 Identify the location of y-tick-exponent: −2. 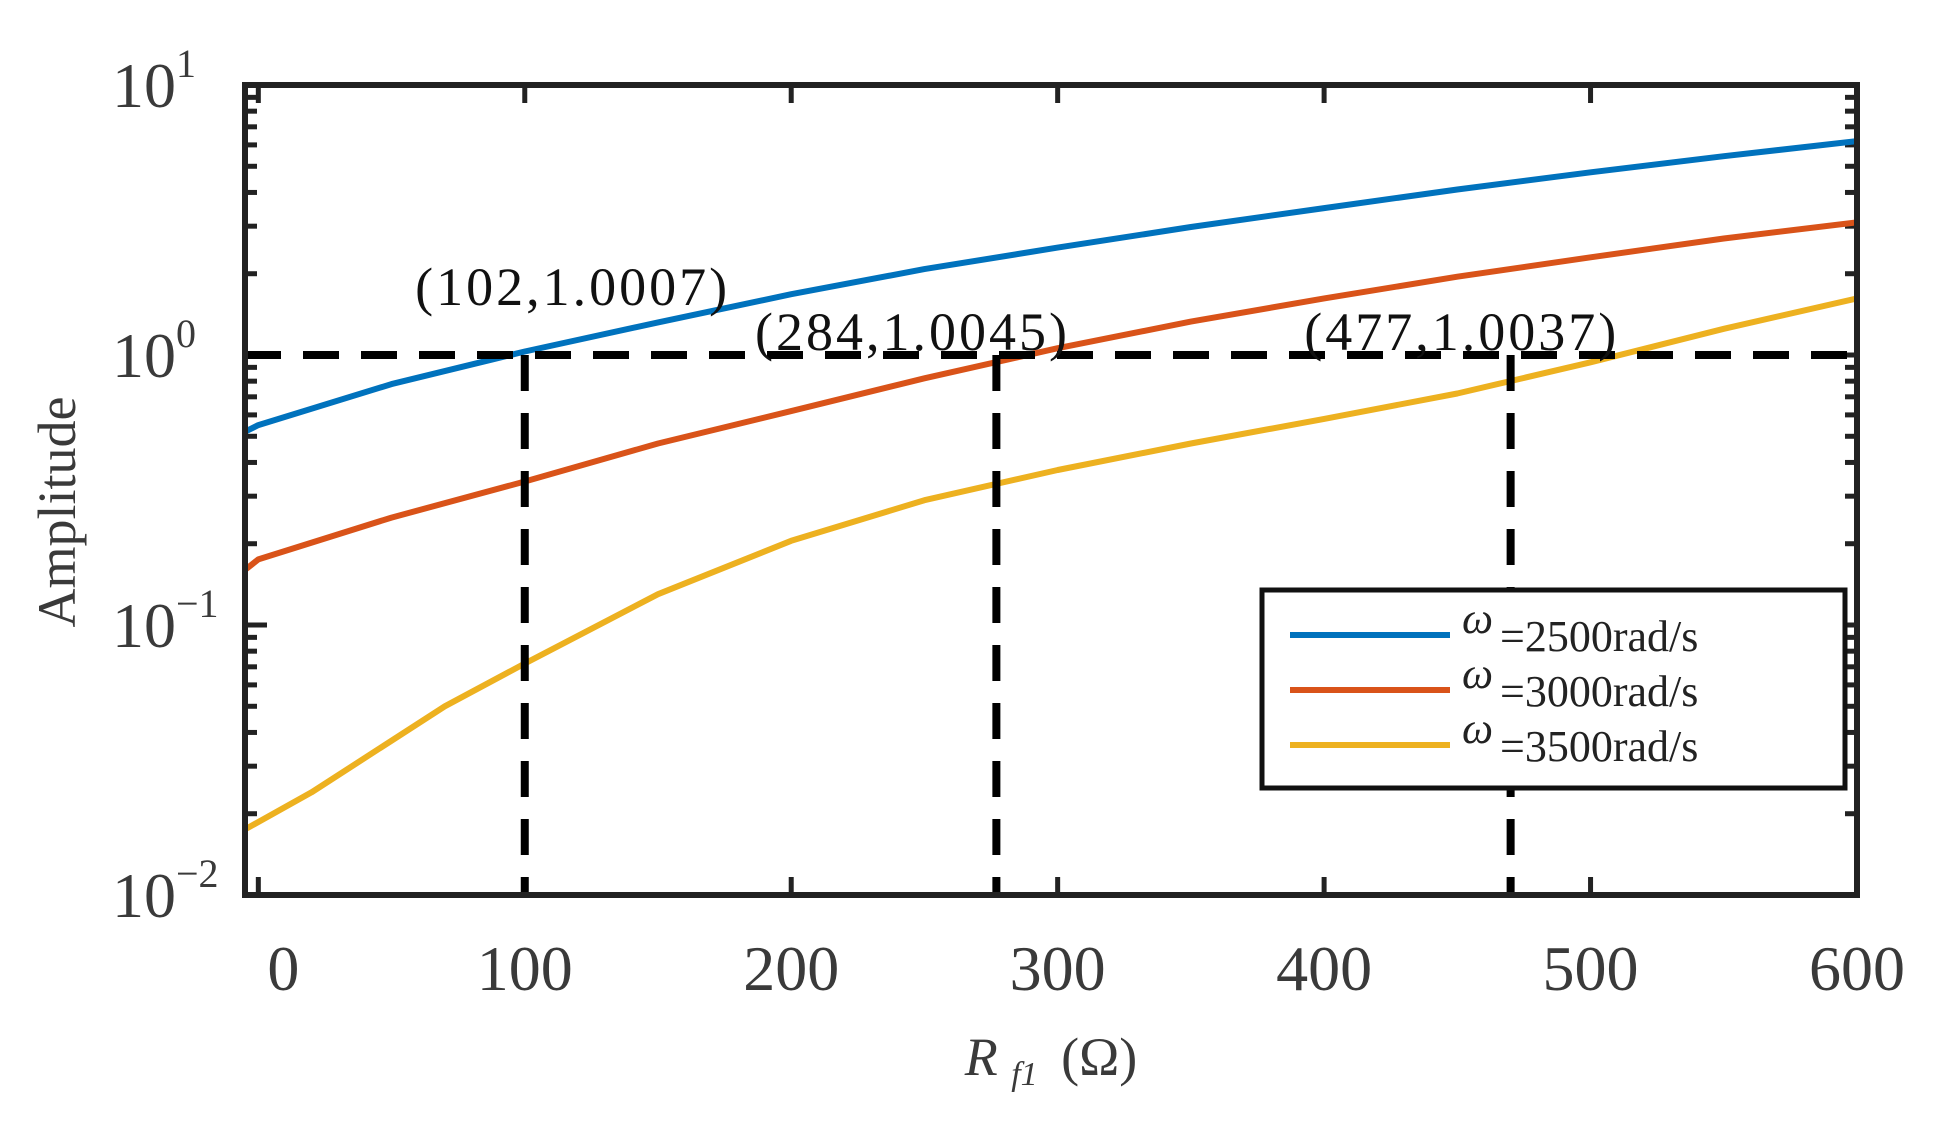
(197, 873).